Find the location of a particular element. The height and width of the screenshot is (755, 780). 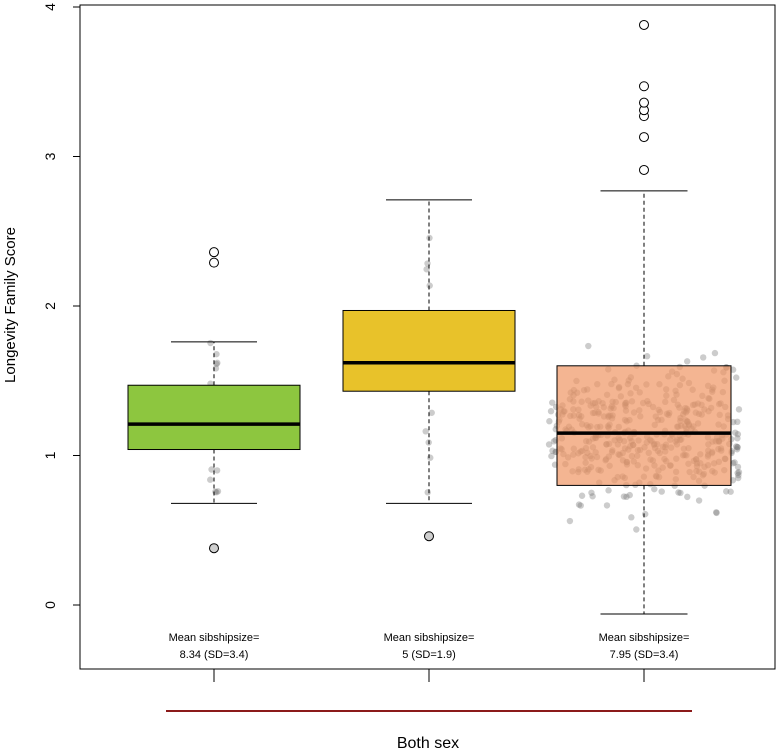

x-axis is located at coordinates (429, 675).